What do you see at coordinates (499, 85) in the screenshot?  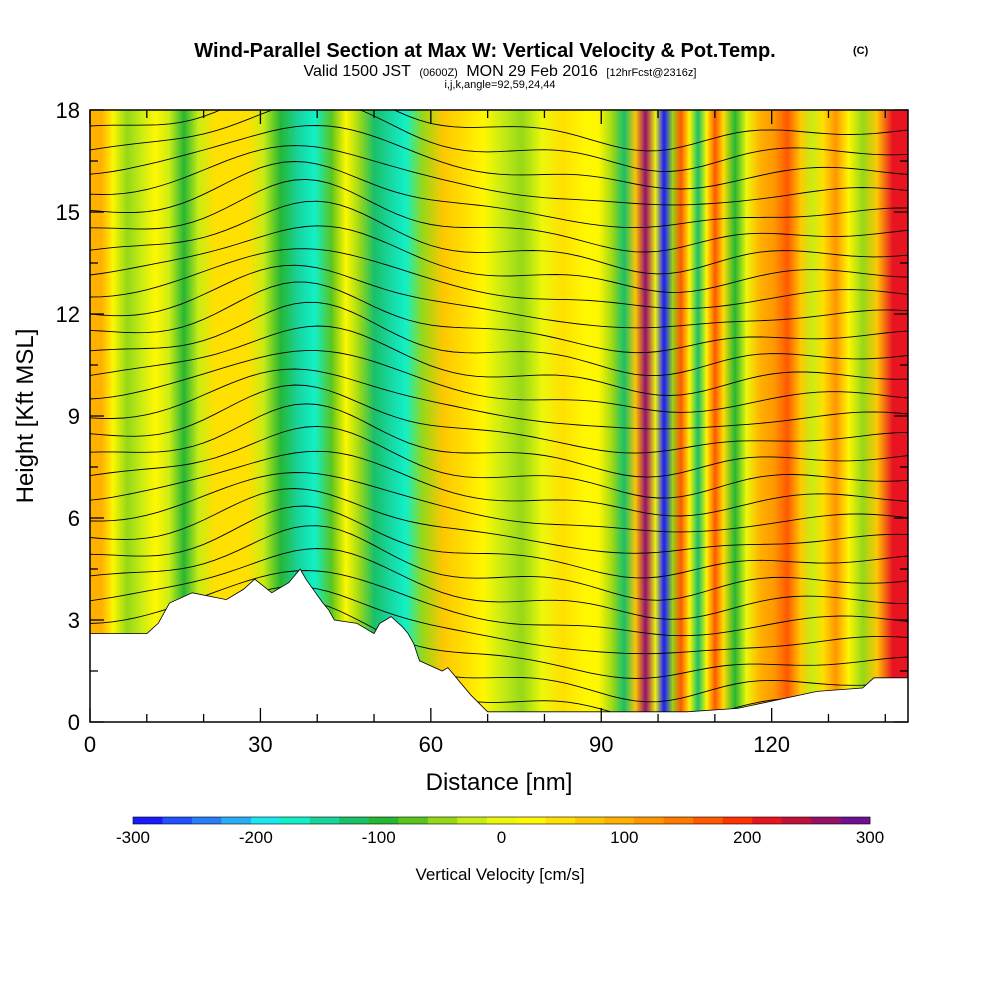 I see `subtitle-indices: i,j,k,angle=92,59,24,44` at bounding box center [499, 85].